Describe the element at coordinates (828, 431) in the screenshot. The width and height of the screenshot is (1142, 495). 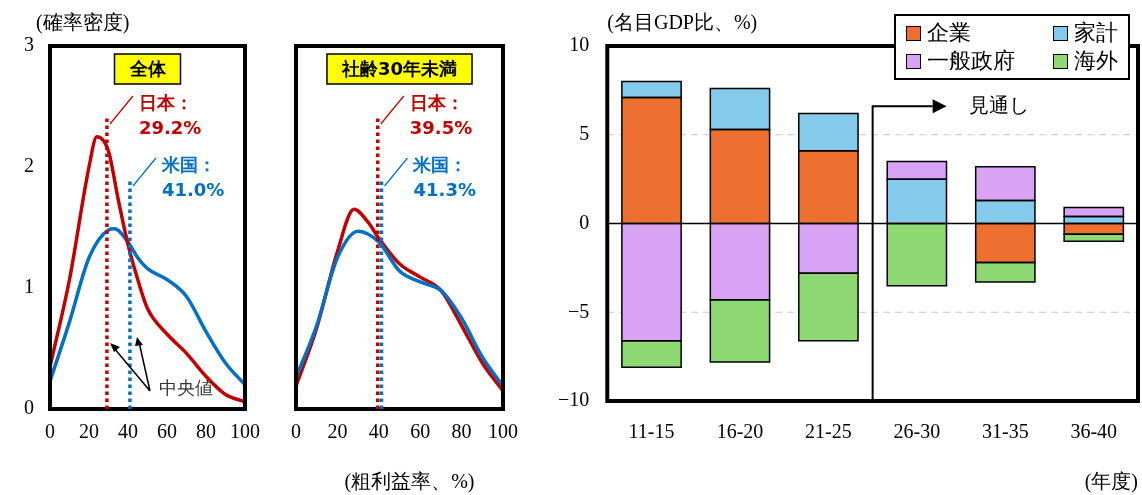
I see `x-tick-label: 21-25` at that location.